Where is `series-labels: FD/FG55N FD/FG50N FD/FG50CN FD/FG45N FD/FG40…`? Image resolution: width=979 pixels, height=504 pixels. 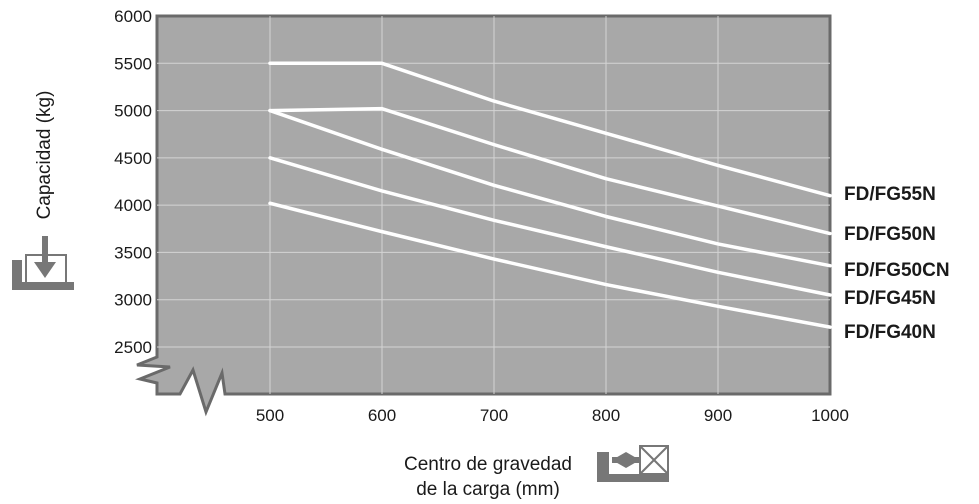 series-labels: FD/FG55N FD/FG50N FD/FG50CN FD/FG45N FD/FG40… is located at coordinates (897, 263).